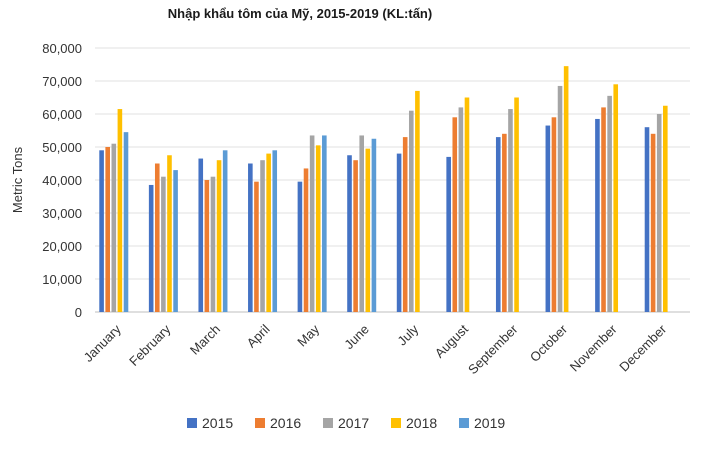  Describe the element at coordinates (250, 237) in the screenshot. I see `bar-2015-april` at that location.